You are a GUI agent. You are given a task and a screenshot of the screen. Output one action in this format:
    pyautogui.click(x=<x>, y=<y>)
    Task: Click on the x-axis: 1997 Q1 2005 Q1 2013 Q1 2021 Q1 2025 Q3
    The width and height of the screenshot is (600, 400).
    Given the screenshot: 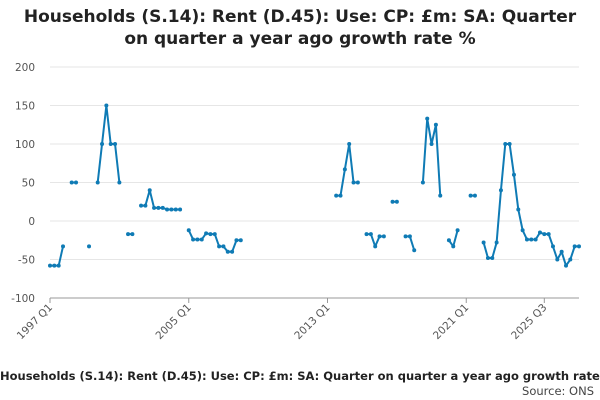 What is the action you would take?
    pyautogui.click(x=297, y=319)
    